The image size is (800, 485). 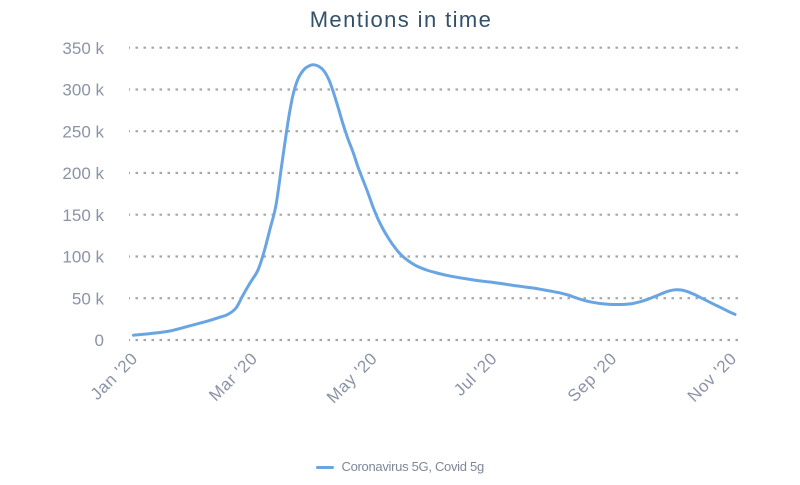 What do you see at coordinates (83, 90) in the screenshot?
I see `svg-text: 300 k` at bounding box center [83, 90].